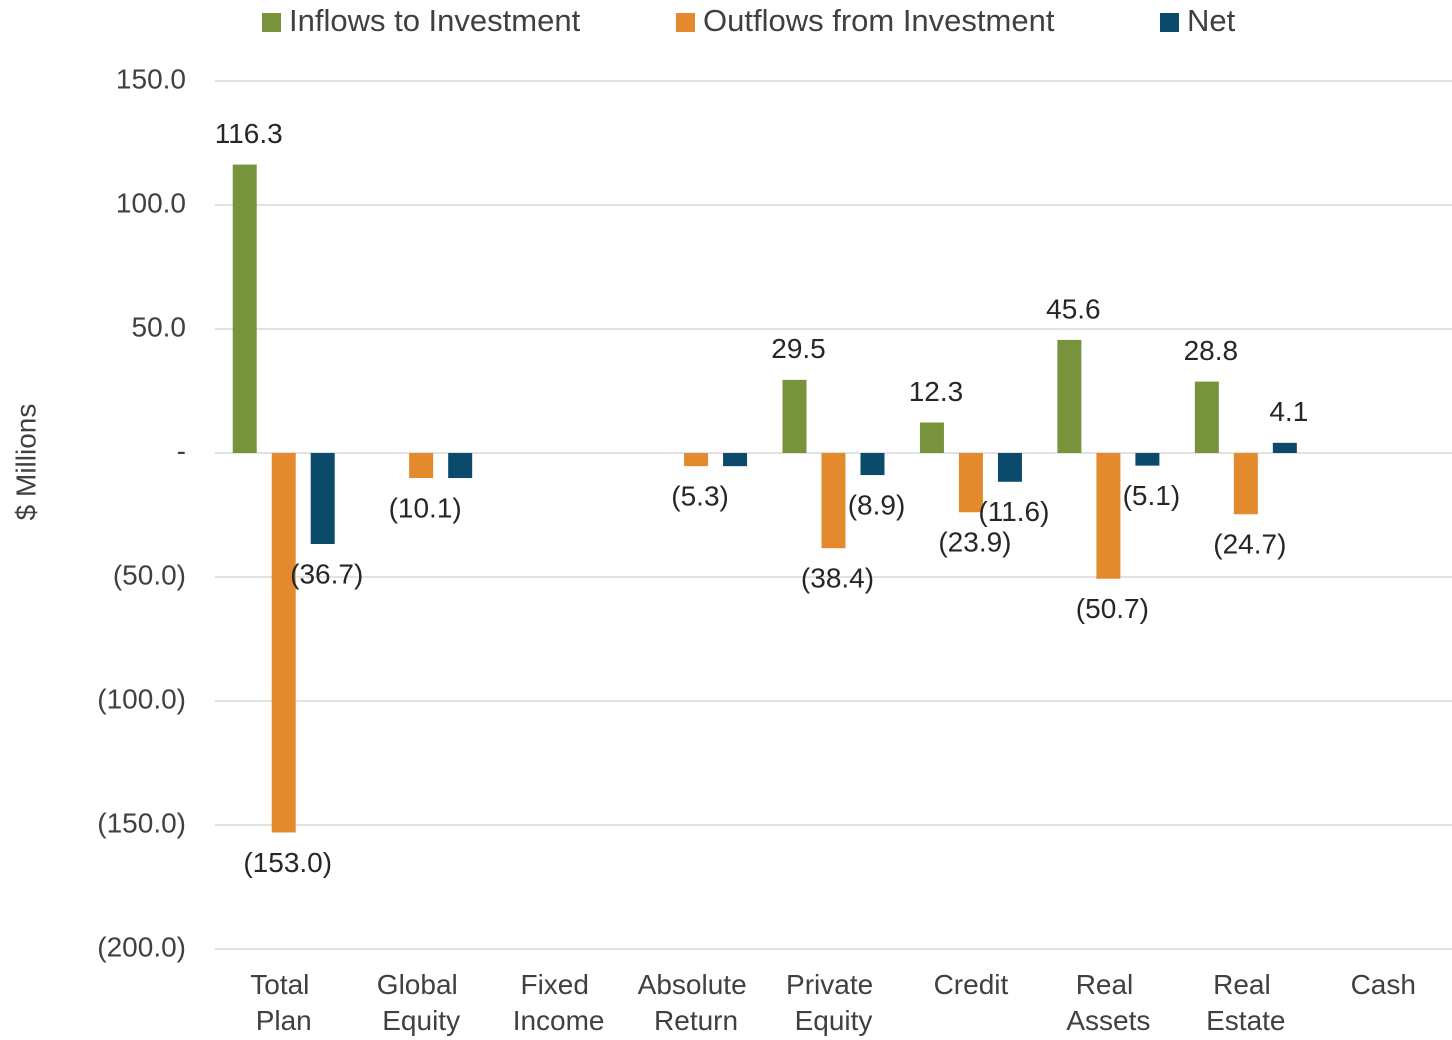 The image size is (1452, 1040). Describe the element at coordinates (700, 496) in the screenshot. I see `data-label: (5.3)` at that location.